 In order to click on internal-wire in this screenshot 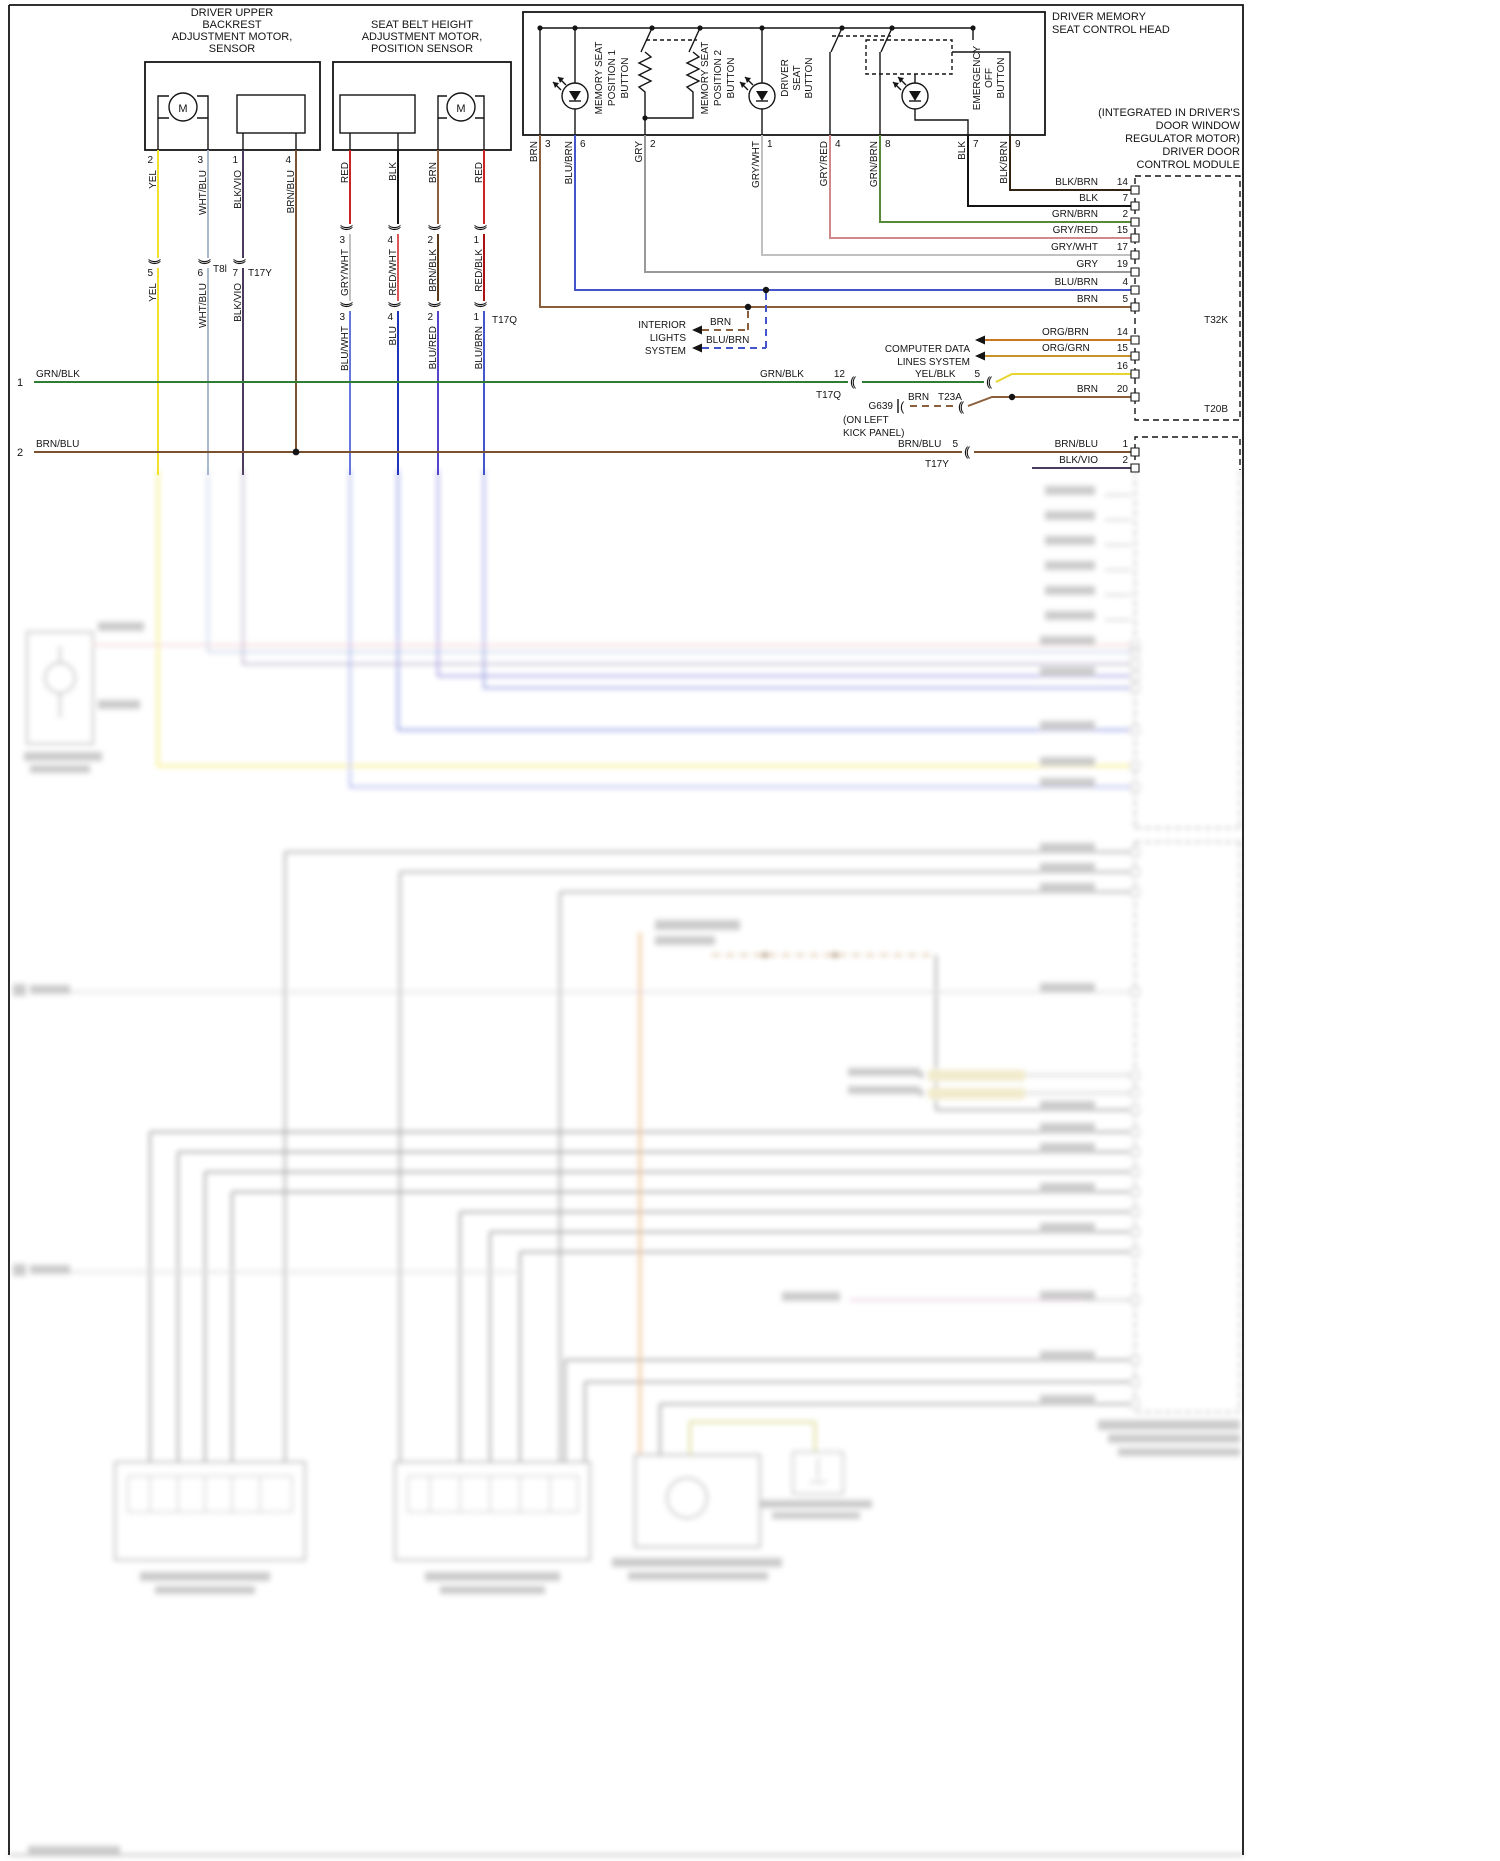, I will do `click(962, 81)`.